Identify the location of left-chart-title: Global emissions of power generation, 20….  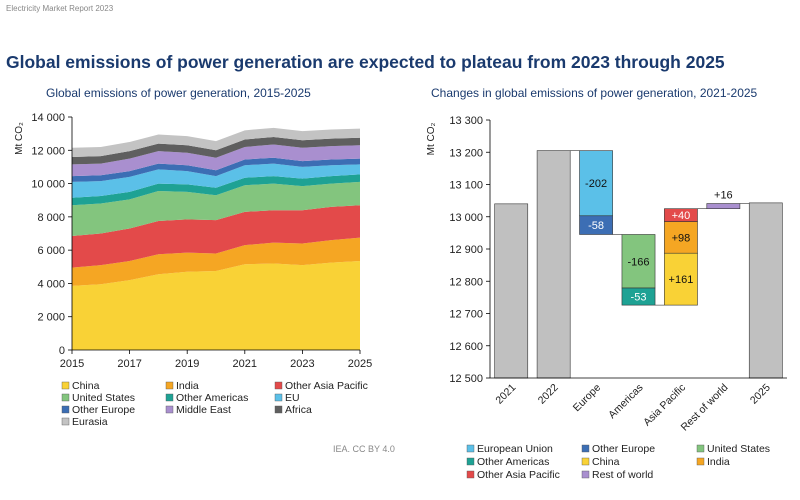
(178, 93).